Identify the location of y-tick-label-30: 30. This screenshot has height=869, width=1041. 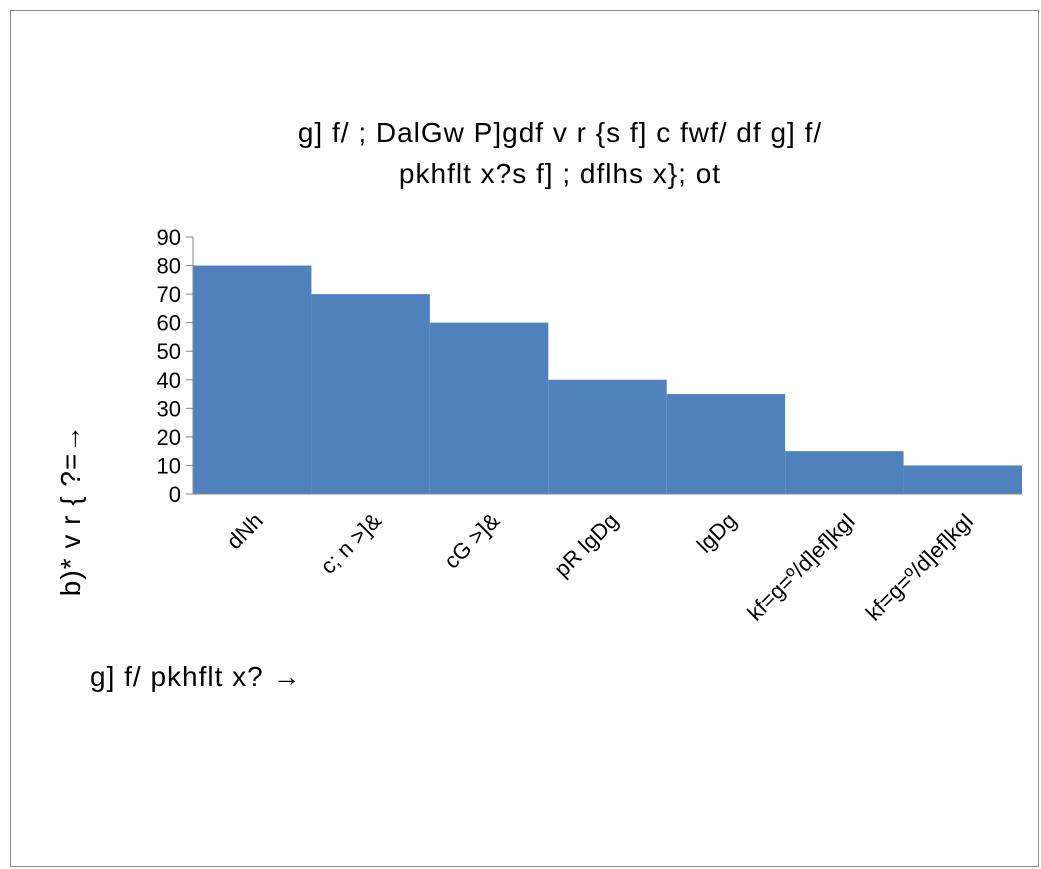
(169, 408).